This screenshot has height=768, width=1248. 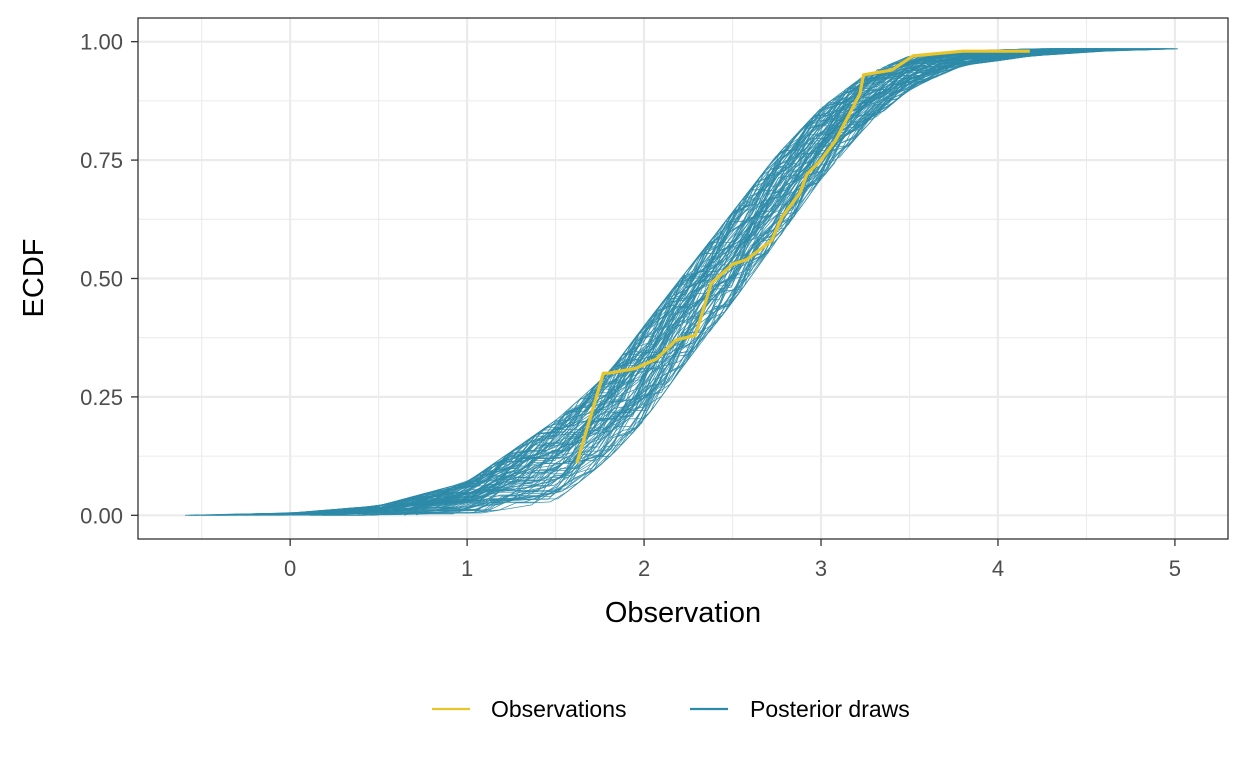 I want to click on x-axis-ticks: 0 1 2 3 4 5, so click(x=732, y=560).